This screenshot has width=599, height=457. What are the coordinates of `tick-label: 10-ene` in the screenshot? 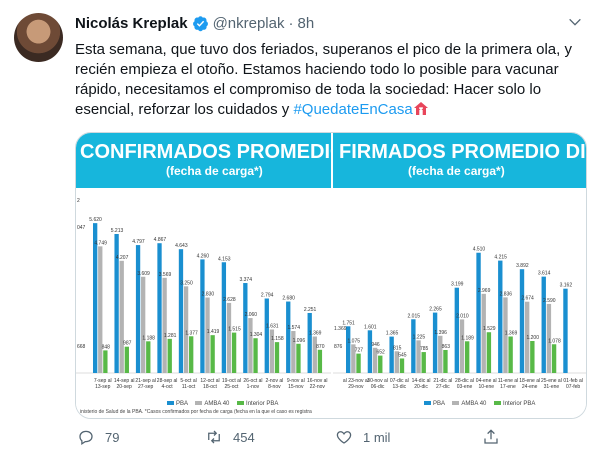 It's located at (486, 387).